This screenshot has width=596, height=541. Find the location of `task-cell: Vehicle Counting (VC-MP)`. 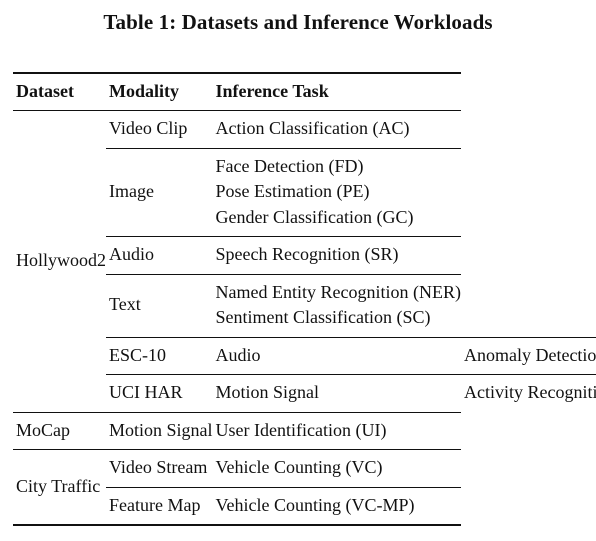

task-cell: Vehicle Counting (VC-MP) is located at coordinates (336, 506).